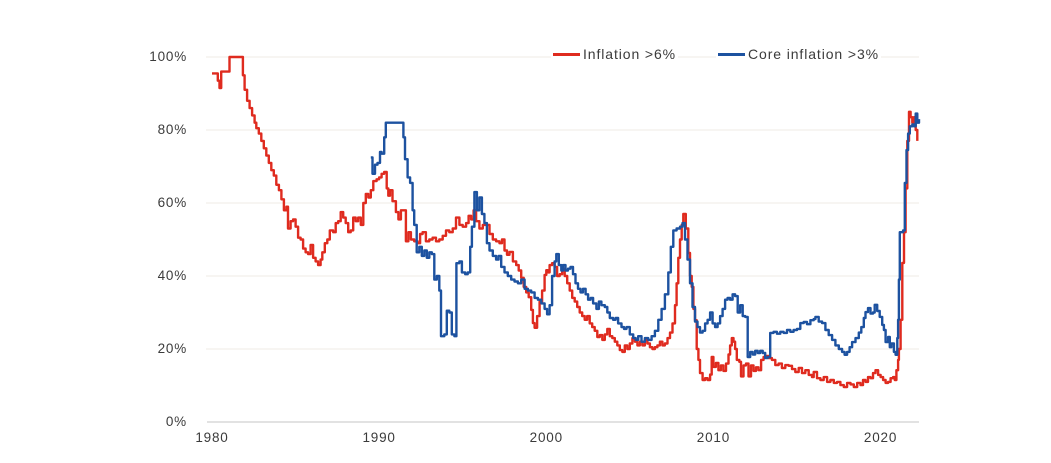  Describe the element at coordinates (630, 54) in the screenshot. I see `legend-label-inflation: Inflation >6%` at that location.